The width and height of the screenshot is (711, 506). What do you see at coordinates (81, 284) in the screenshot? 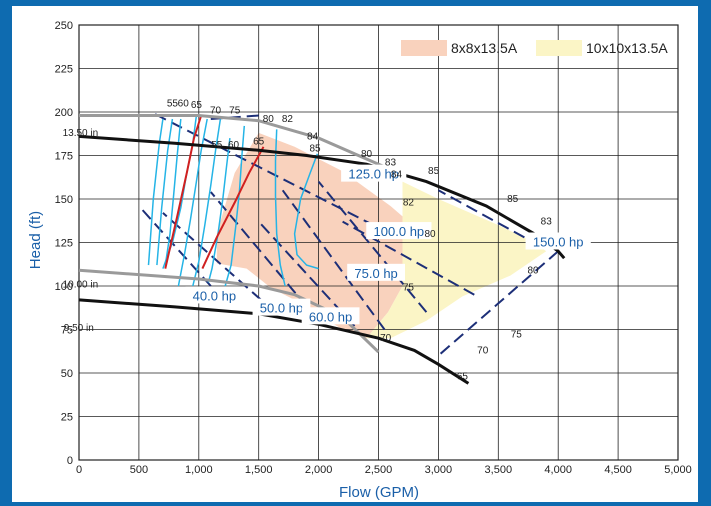
I see `diameter-label: 10.00 in` at bounding box center [81, 284].